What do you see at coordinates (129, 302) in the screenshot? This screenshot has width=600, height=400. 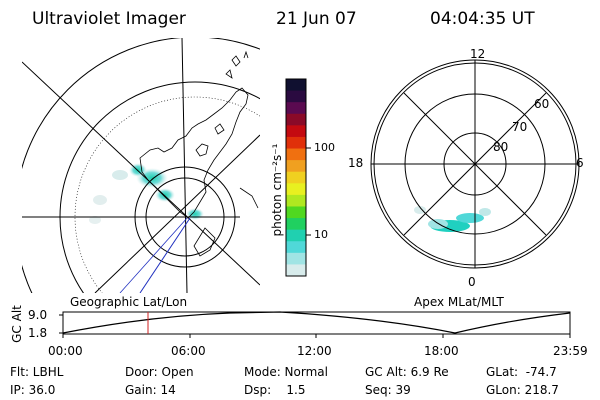 I see `geographic-panel-label: Geographic Lat/Lon` at bounding box center [129, 302].